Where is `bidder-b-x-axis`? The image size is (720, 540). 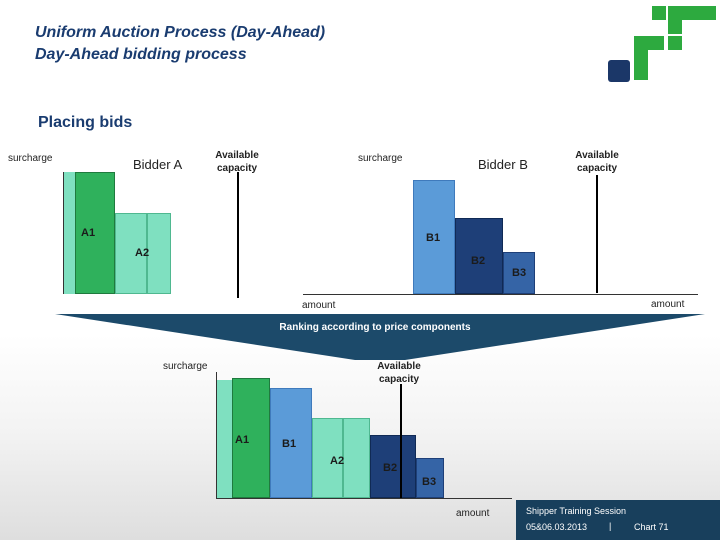 bidder-b-x-axis is located at coordinates (500, 294).